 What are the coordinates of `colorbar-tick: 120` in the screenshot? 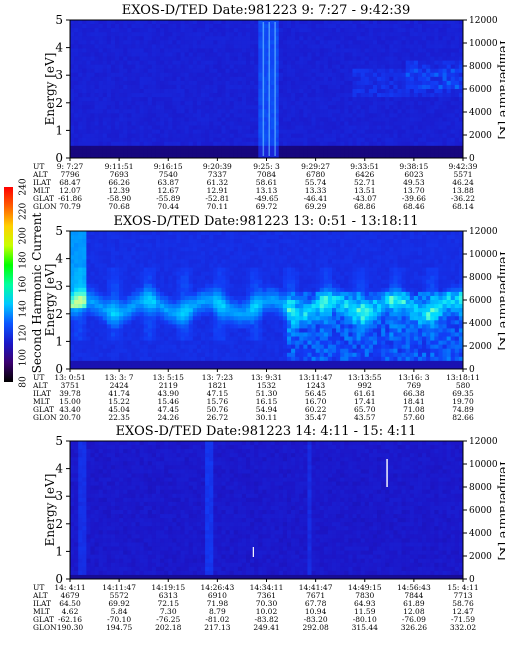 It's located at (24, 332).